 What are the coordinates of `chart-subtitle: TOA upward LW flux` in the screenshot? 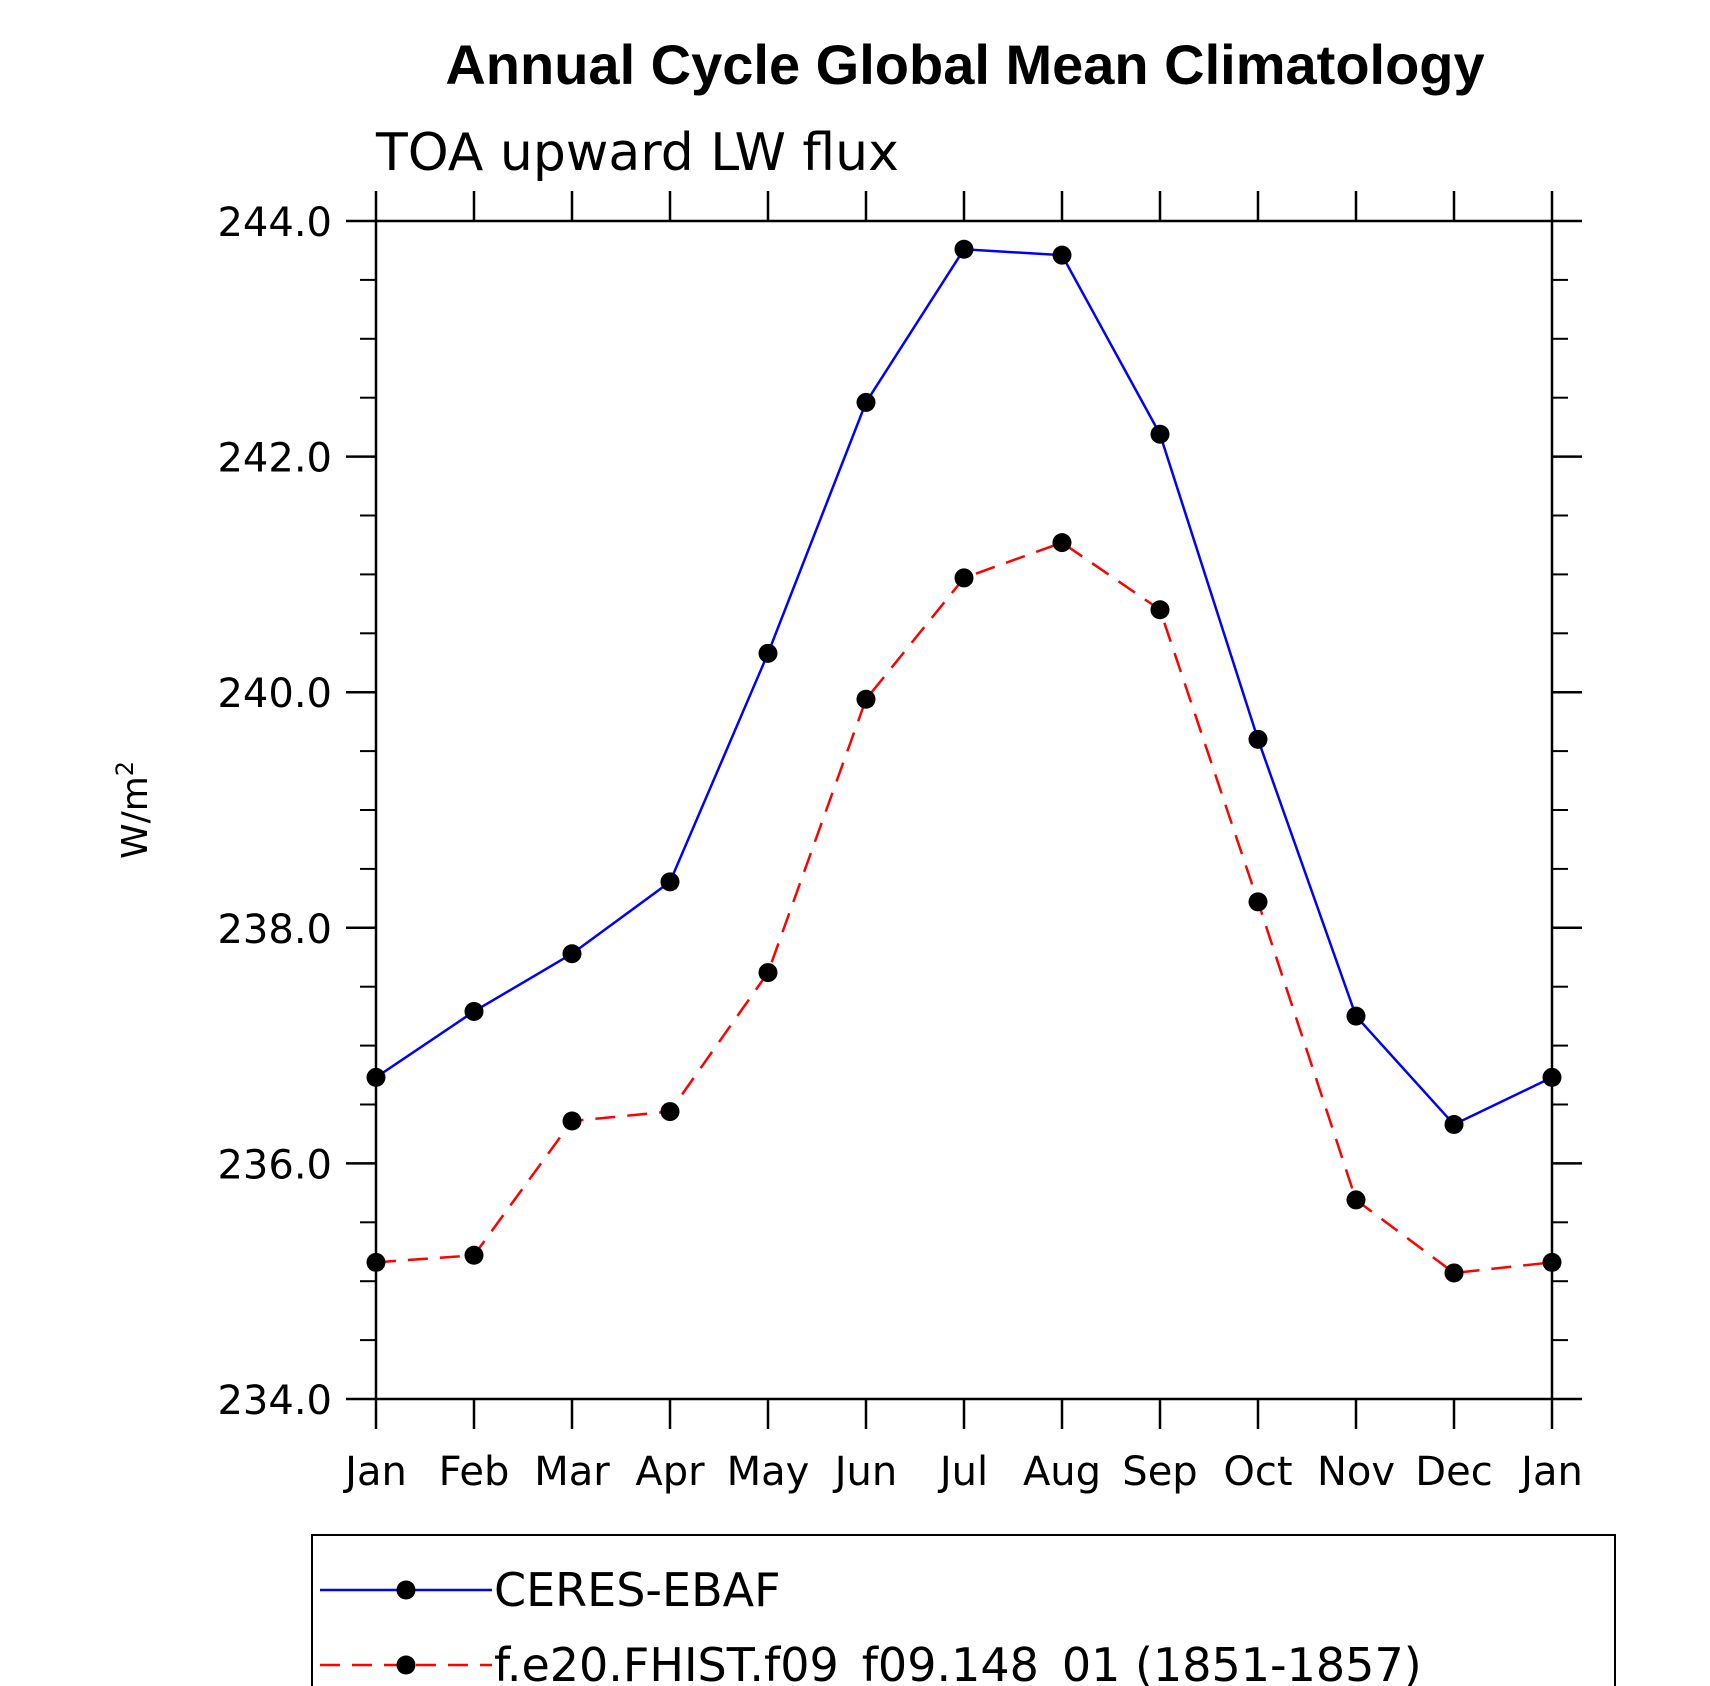 It's located at (637, 153).